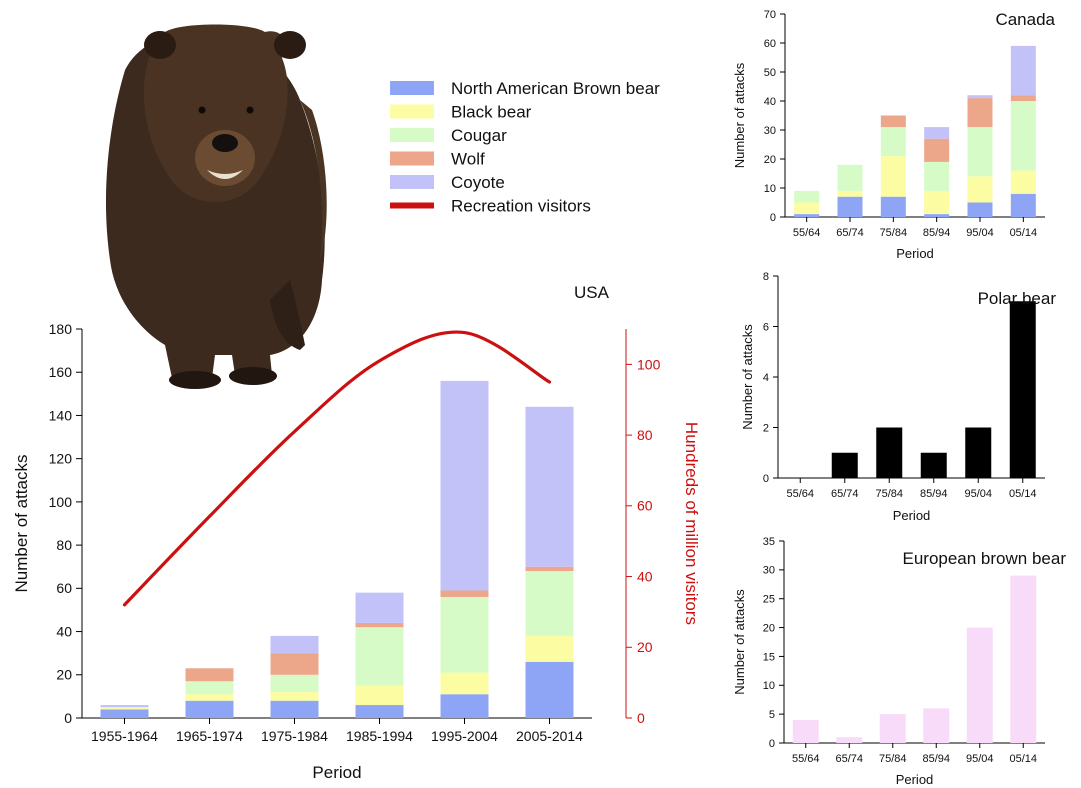 Image resolution: width=1081 pixels, height=788 pixels. What do you see at coordinates (984, 558) in the screenshot?
I see `chart-title: European brown bear` at bounding box center [984, 558].